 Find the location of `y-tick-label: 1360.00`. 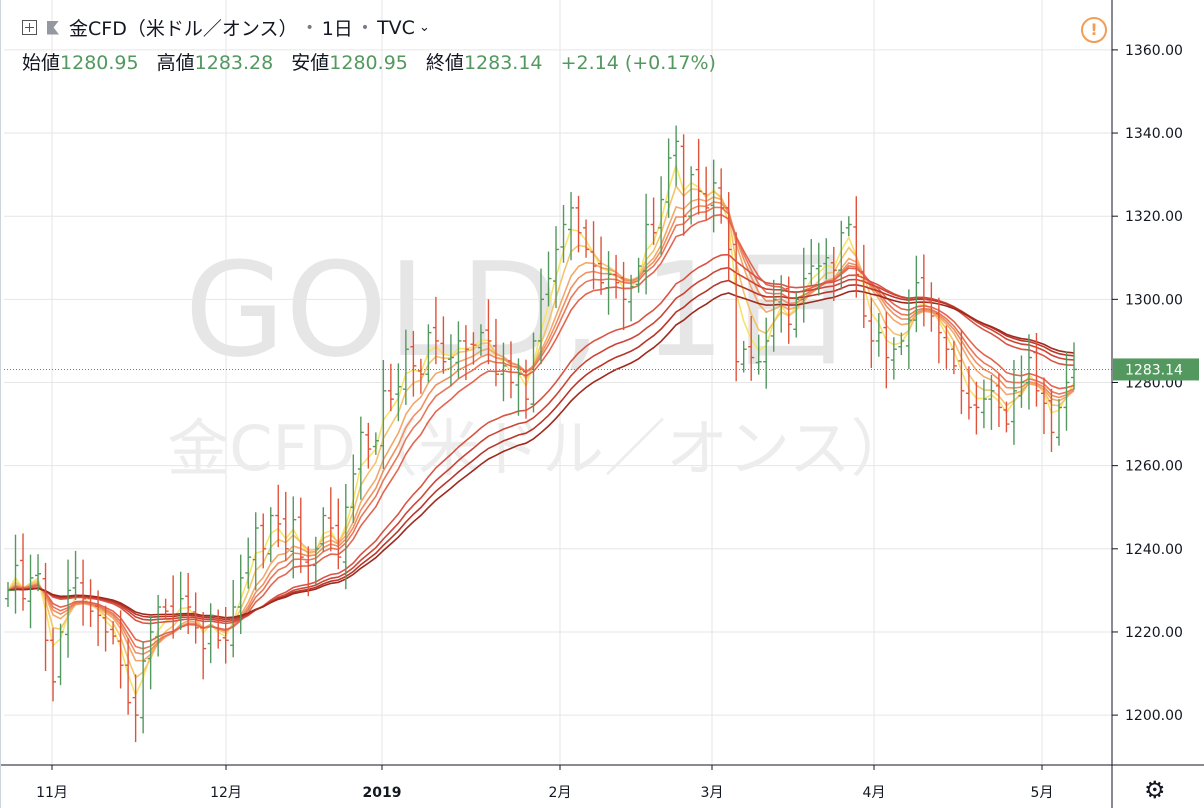

y-tick-label: 1360.00 is located at coordinates (1154, 51).